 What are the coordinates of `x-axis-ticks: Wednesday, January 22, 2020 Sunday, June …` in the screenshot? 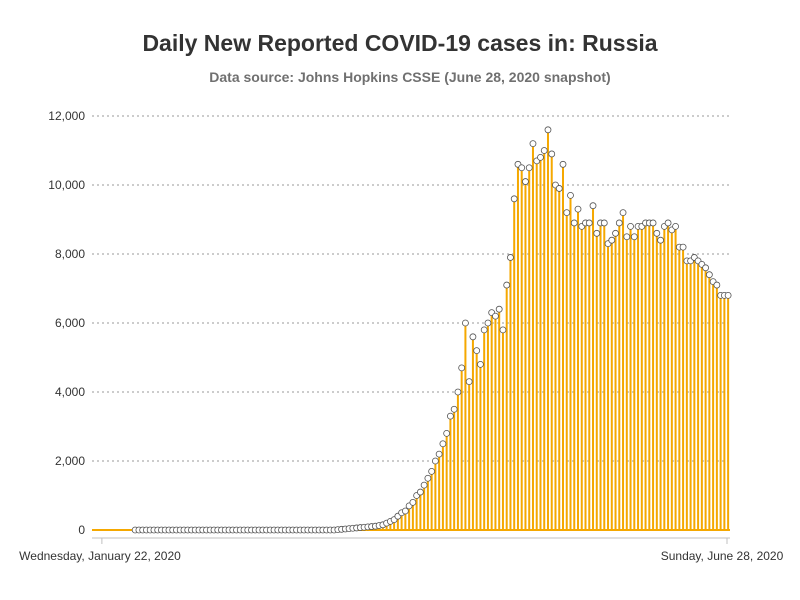 It's located at (401, 550).